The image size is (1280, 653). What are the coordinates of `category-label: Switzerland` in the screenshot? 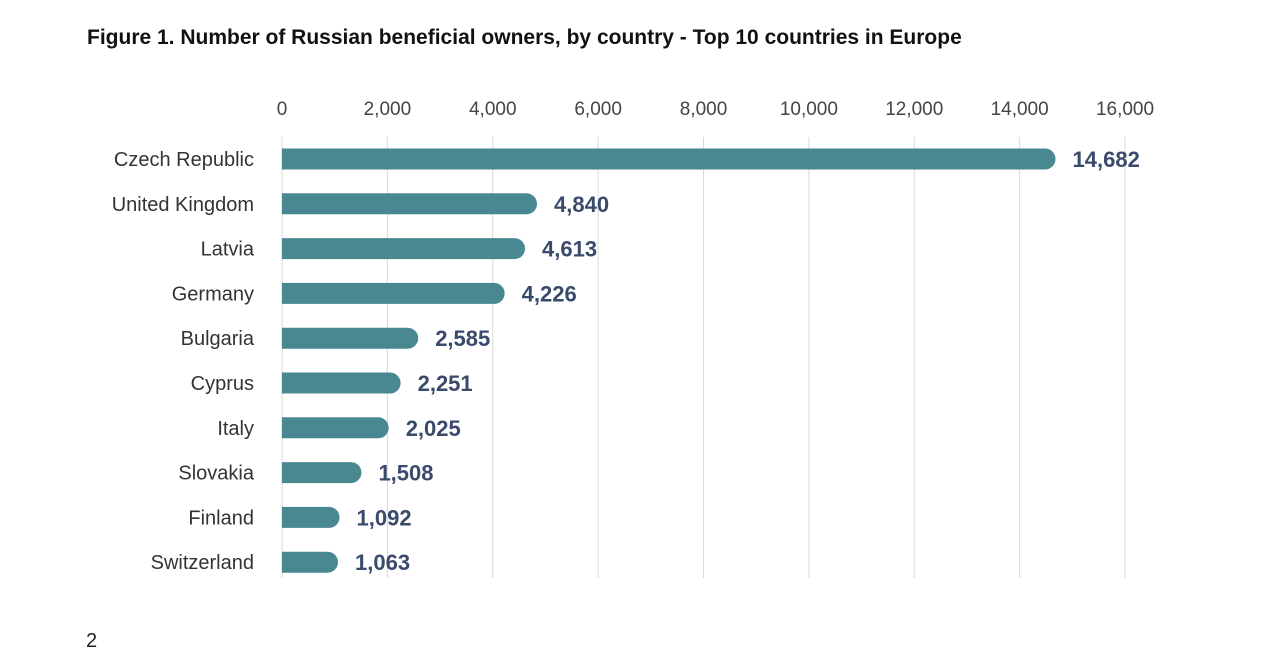 It's located at (202, 563).